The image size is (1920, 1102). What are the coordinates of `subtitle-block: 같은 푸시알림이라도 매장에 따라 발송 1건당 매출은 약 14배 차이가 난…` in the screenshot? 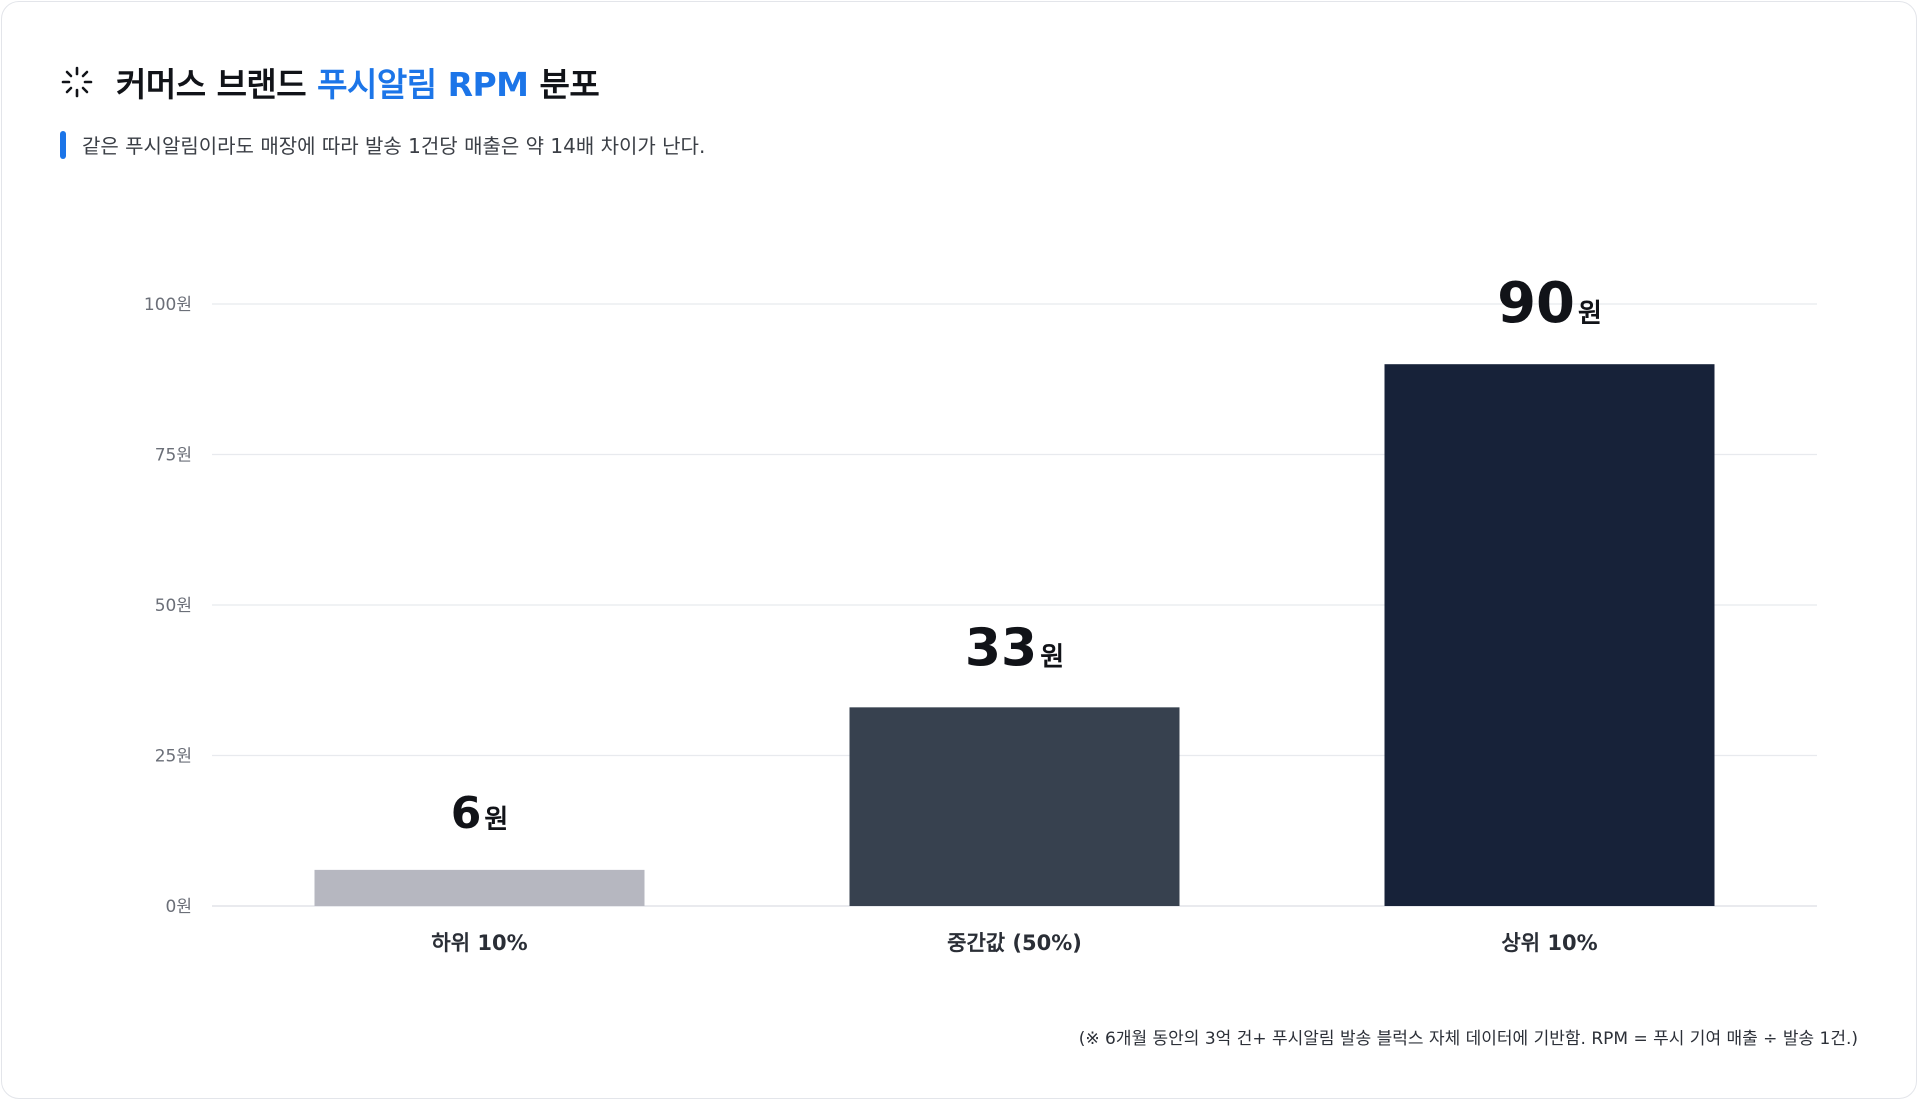 It's located at (382, 144).